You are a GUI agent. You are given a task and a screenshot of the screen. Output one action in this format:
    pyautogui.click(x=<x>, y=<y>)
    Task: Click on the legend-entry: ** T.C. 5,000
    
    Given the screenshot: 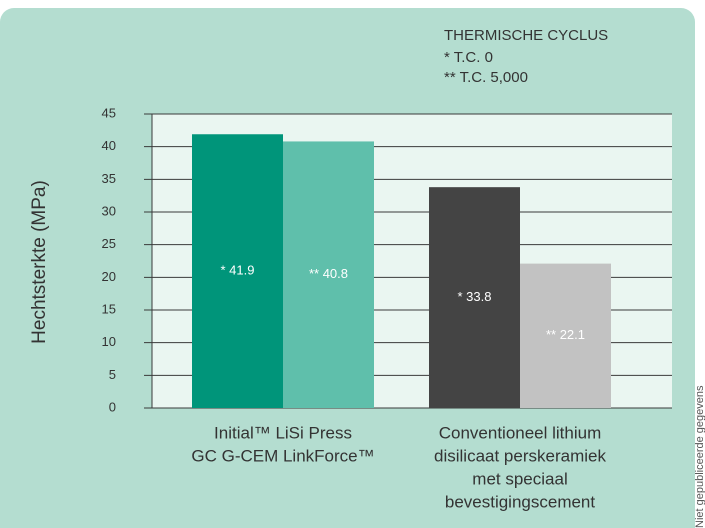 What is the action you would take?
    pyautogui.click(x=486, y=77)
    